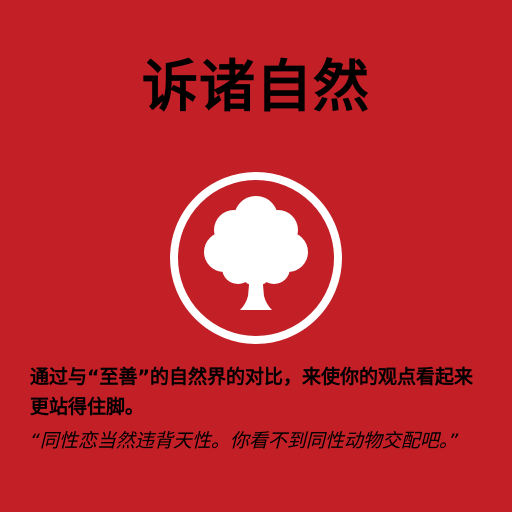 This screenshot has height=512, width=512. I want to click on card-title: 诉诸自然, so click(256, 87).